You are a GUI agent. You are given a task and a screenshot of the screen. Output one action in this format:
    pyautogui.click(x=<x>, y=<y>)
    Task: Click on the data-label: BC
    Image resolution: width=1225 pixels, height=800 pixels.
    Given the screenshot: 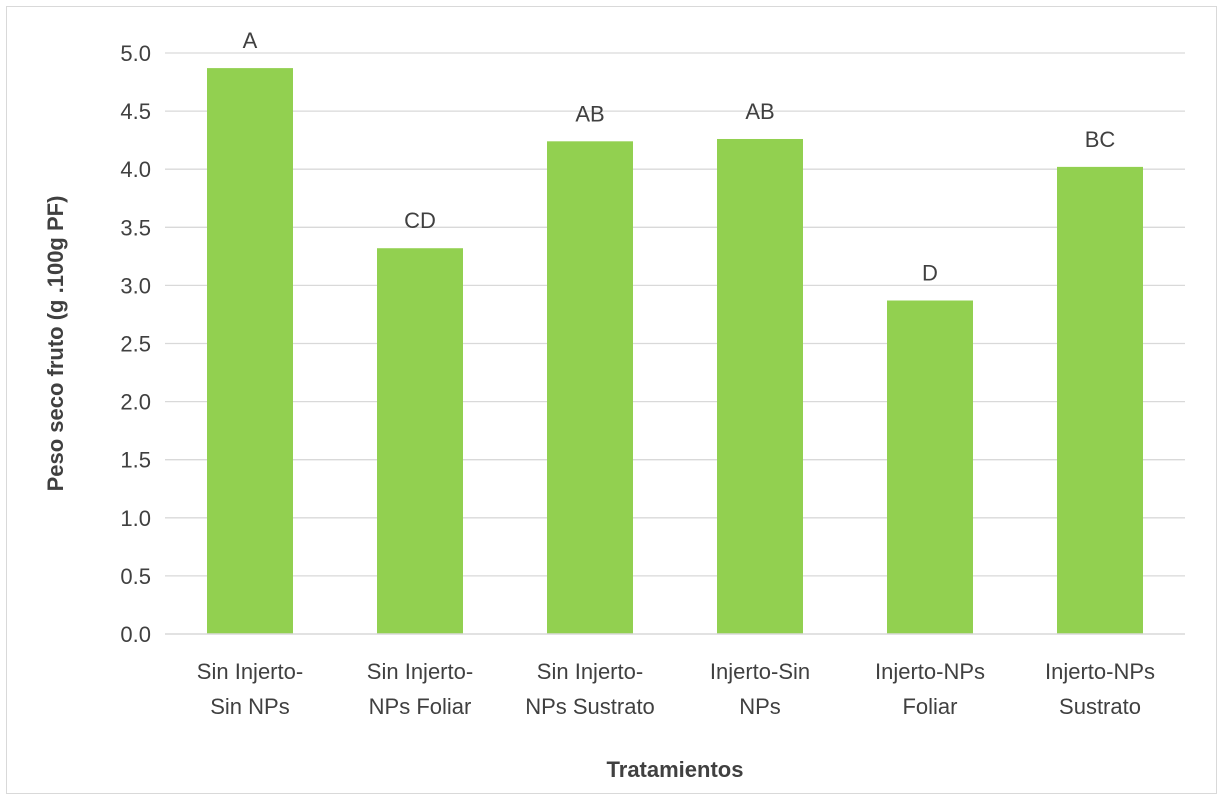 What is the action you would take?
    pyautogui.click(x=1100, y=139)
    